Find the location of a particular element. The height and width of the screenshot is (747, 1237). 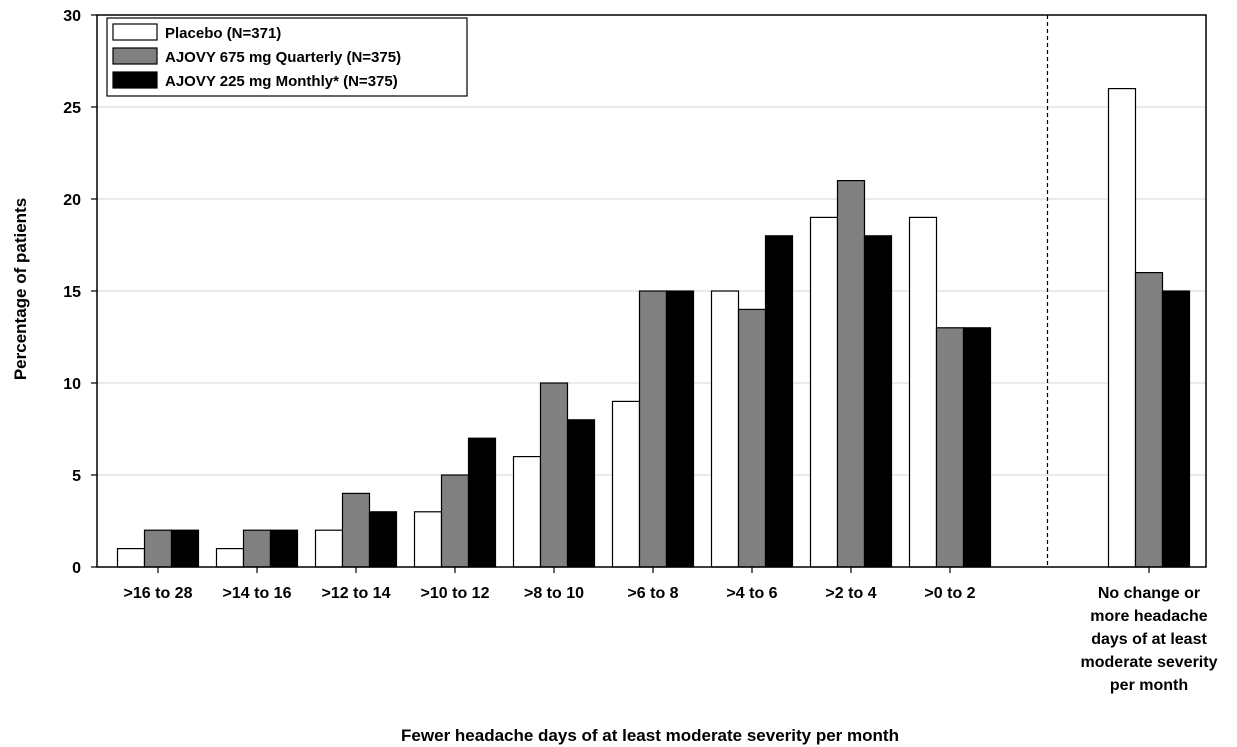

x-tick-label: >0 to 2 is located at coordinates (949, 593).